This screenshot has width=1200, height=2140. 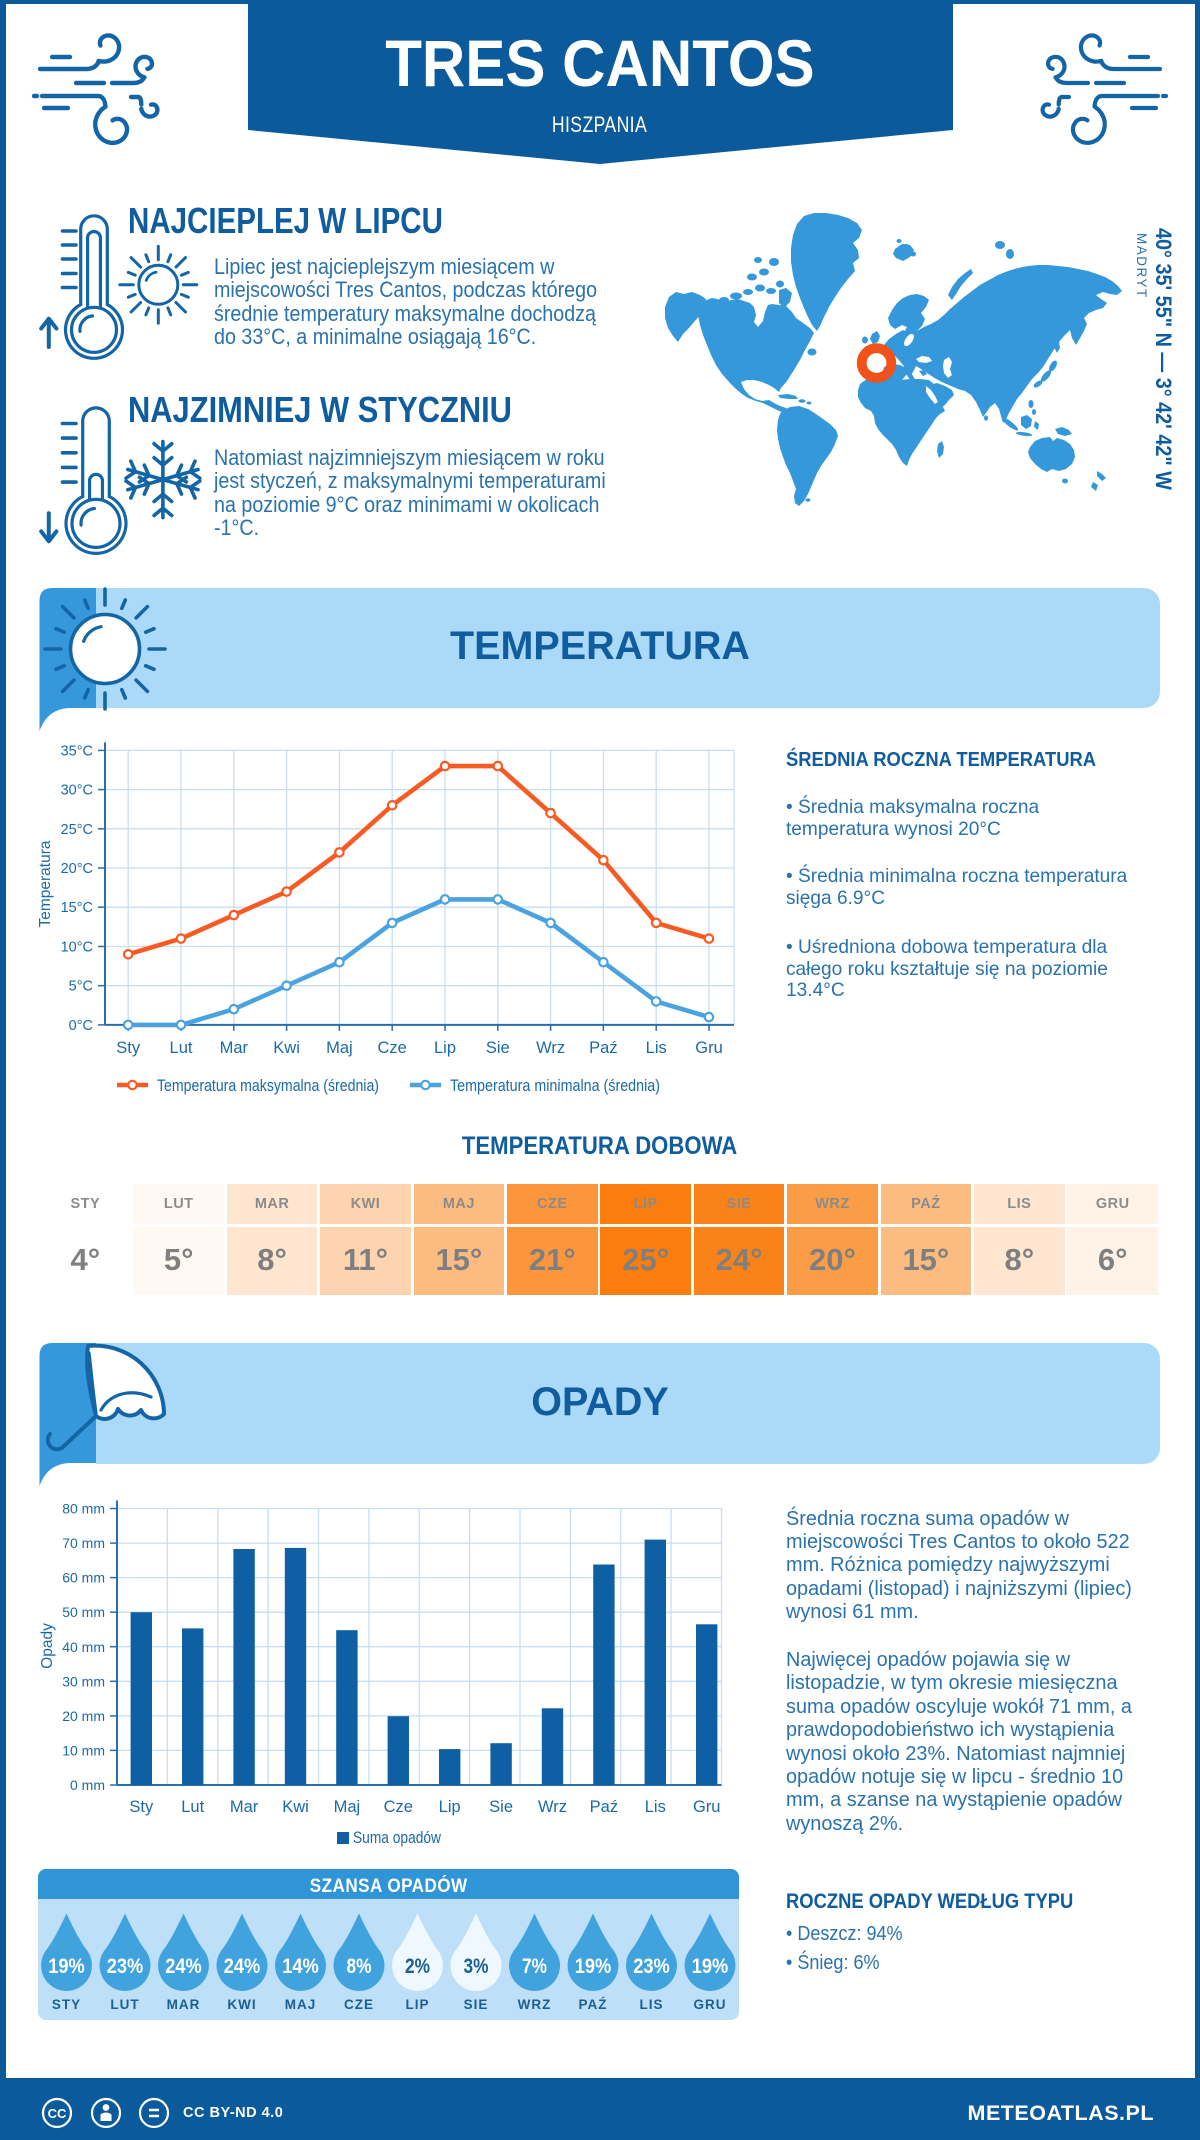 What do you see at coordinates (710, 2004) in the screenshot?
I see `svg-text: GRU` at bounding box center [710, 2004].